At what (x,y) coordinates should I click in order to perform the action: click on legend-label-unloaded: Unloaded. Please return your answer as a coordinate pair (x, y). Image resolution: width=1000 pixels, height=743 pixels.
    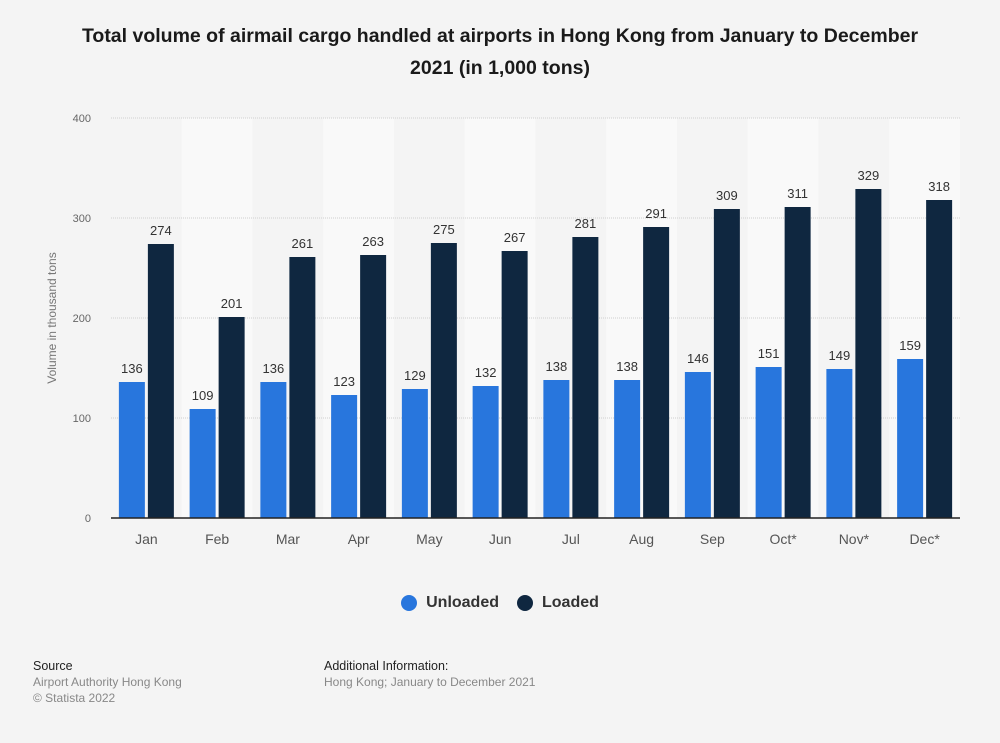
    Looking at the image, I should click on (462, 602).